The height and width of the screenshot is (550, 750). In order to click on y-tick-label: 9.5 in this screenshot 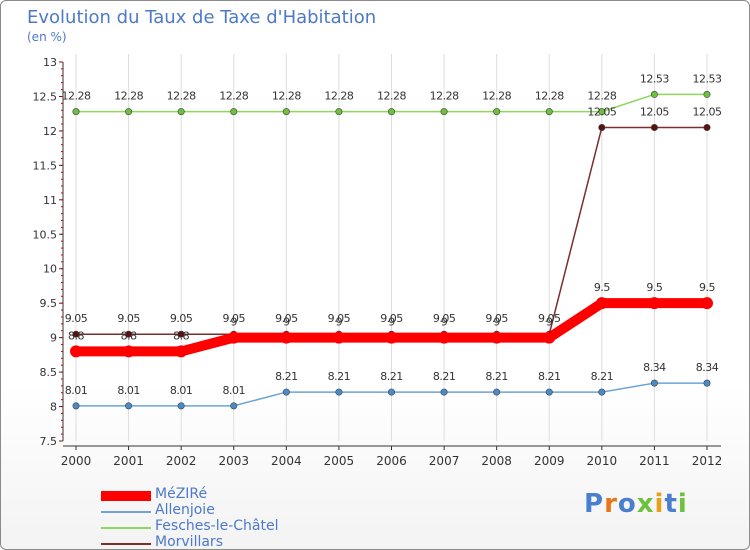, I will do `click(49, 303)`.